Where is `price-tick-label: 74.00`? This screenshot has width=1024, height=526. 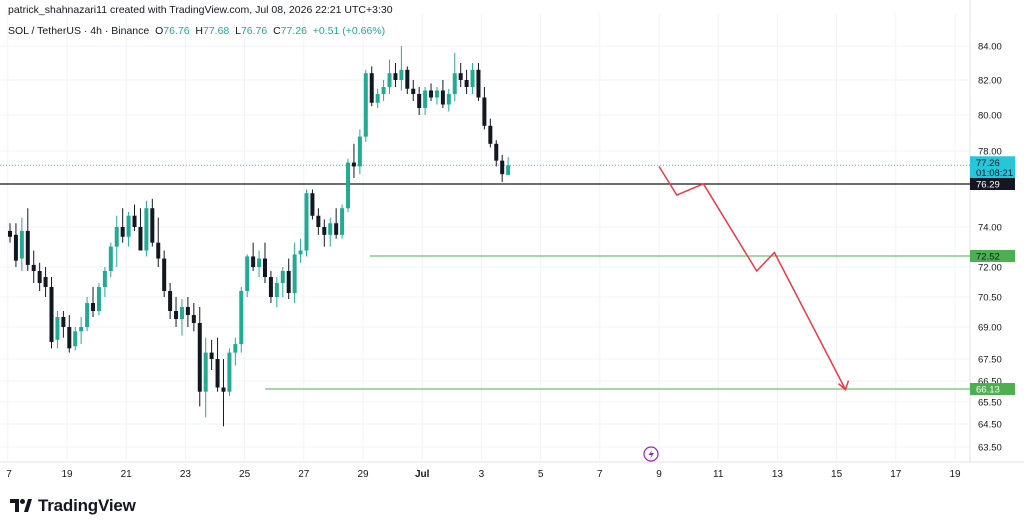 price-tick-label: 74.00 is located at coordinates (990, 228).